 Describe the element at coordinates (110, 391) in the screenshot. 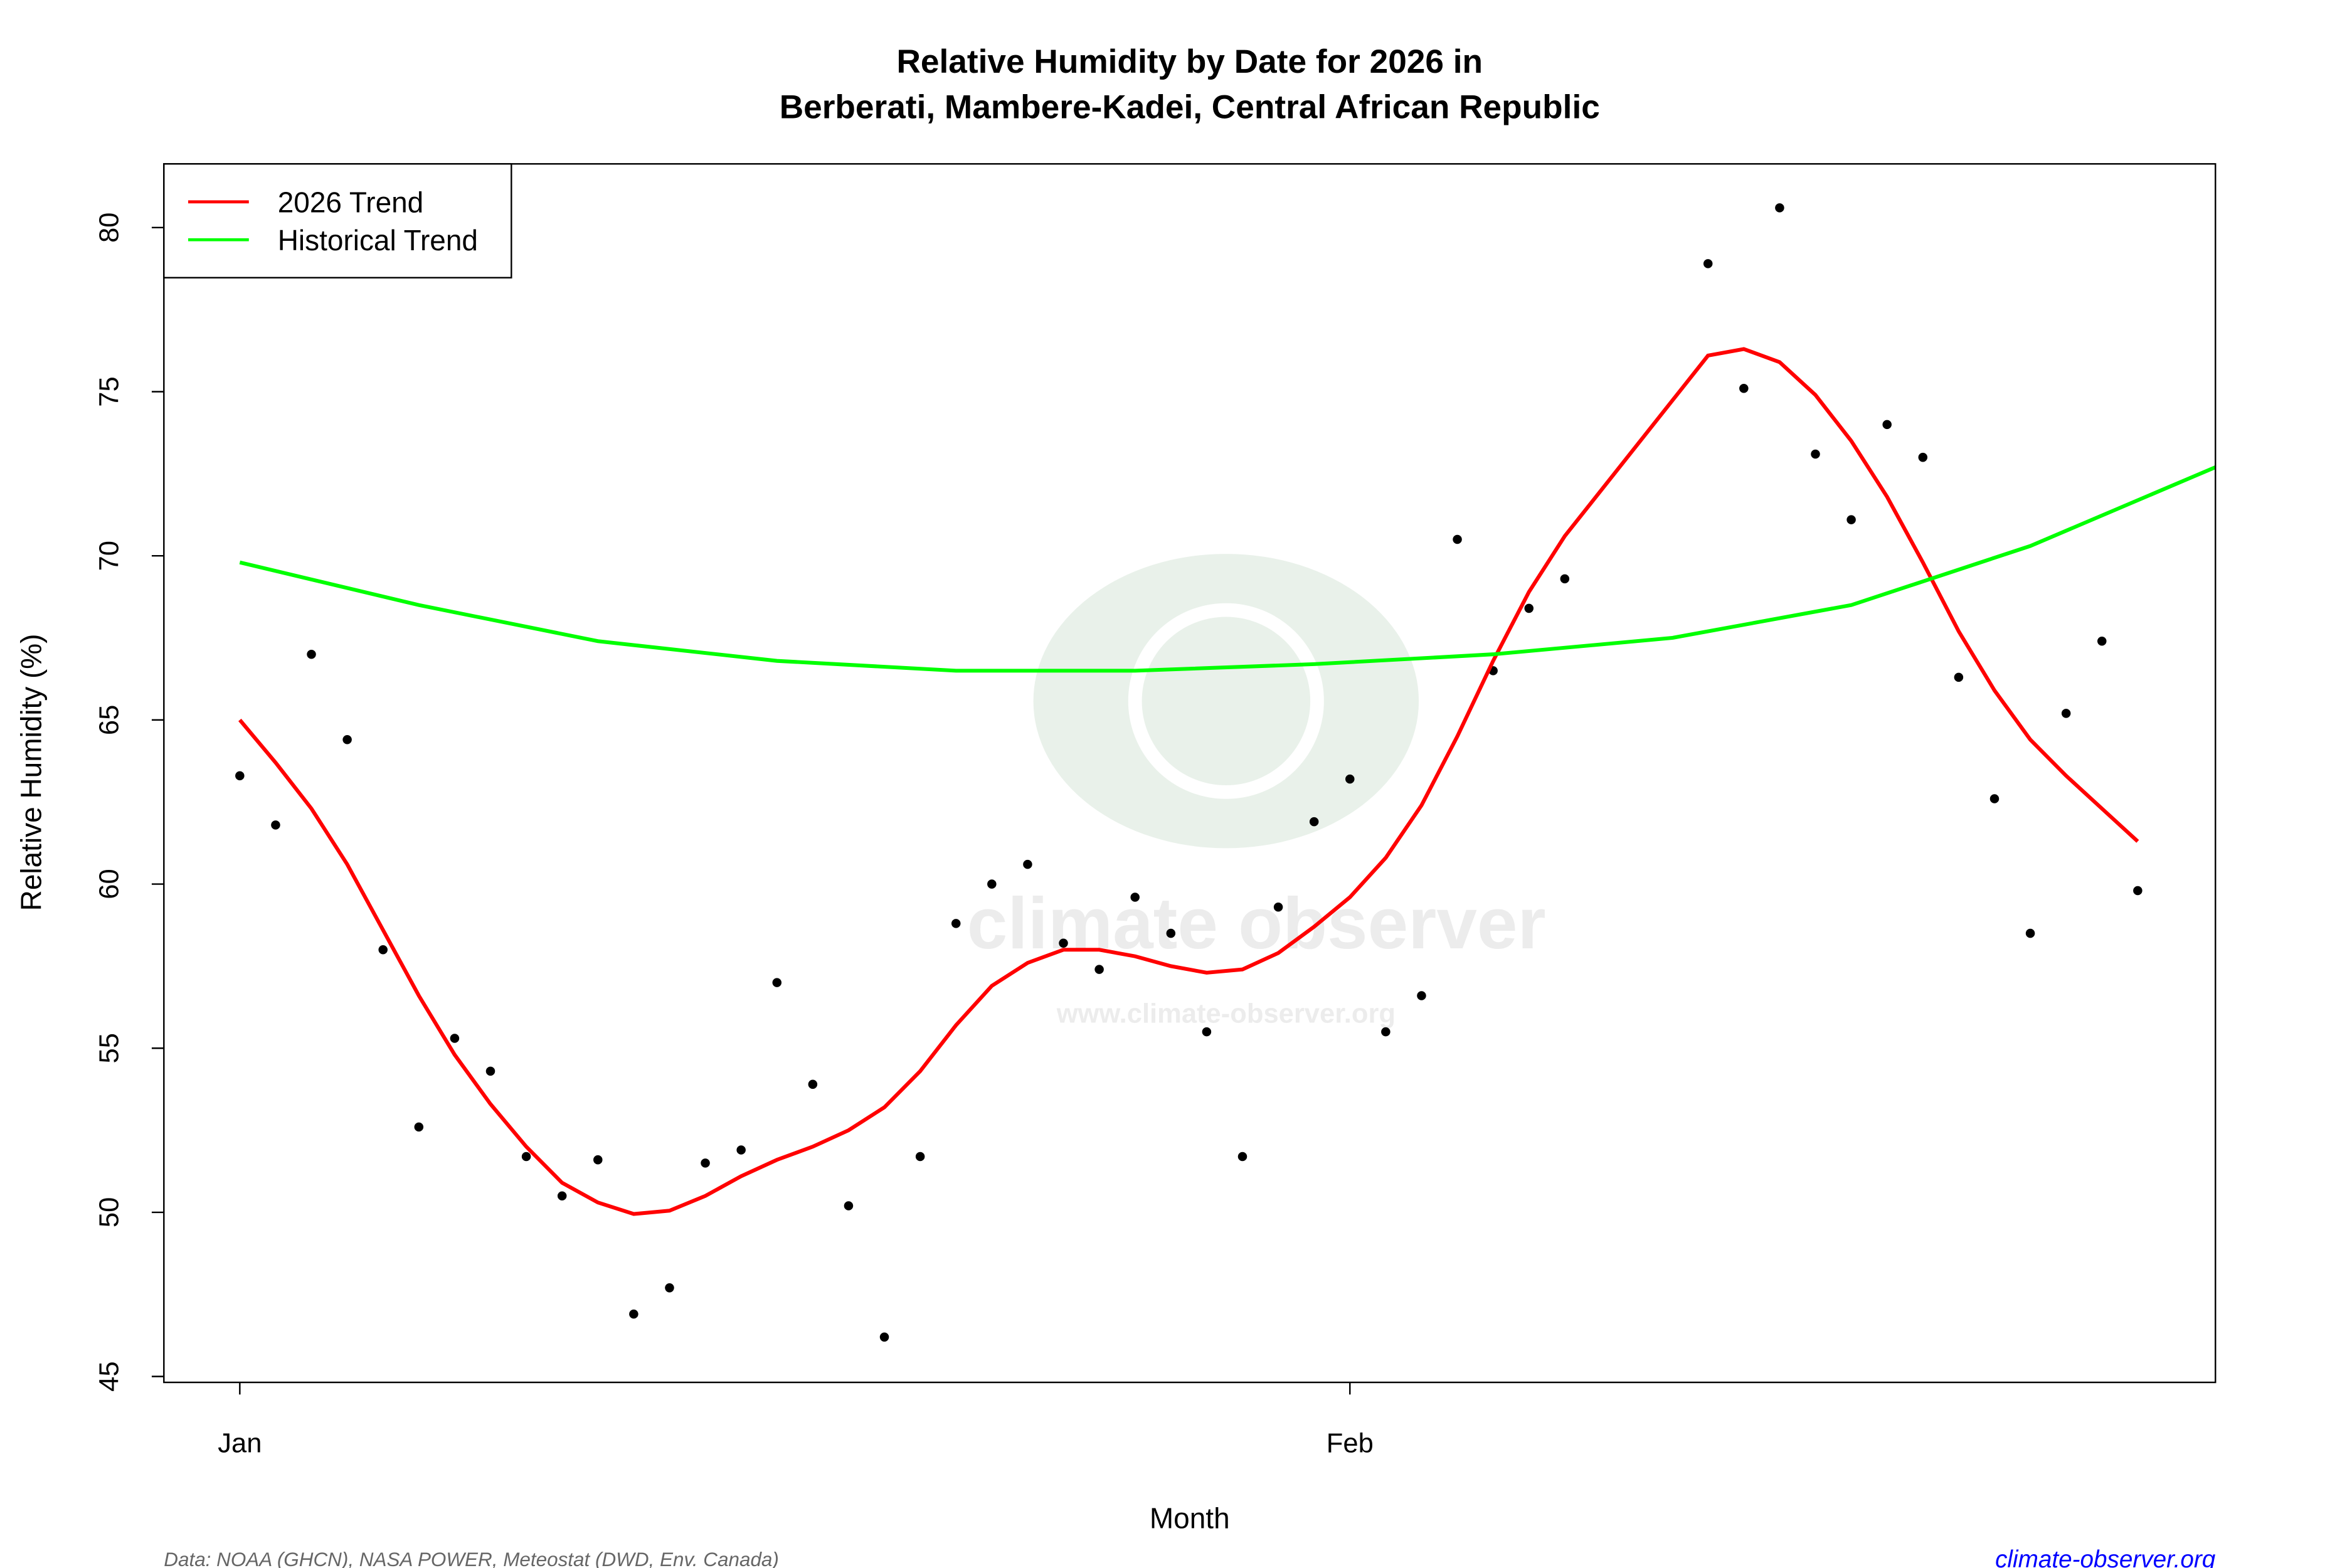

I see `y-tick-label: 75` at that location.